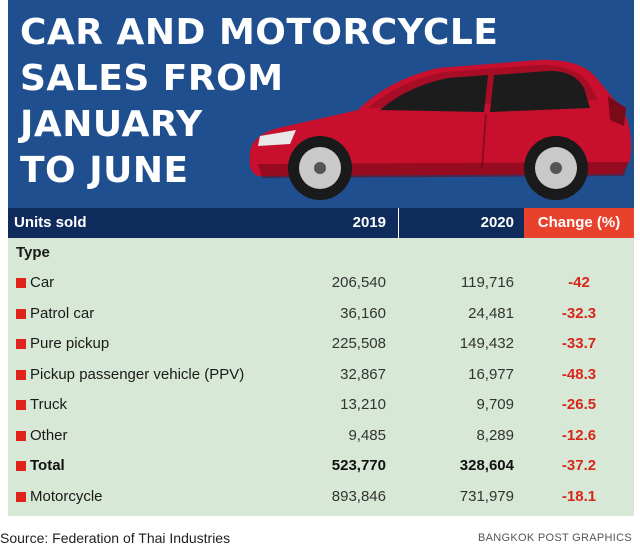 The height and width of the screenshot is (549, 640). What do you see at coordinates (42, 282) in the screenshot?
I see `row-type-label: Car` at bounding box center [42, 282].